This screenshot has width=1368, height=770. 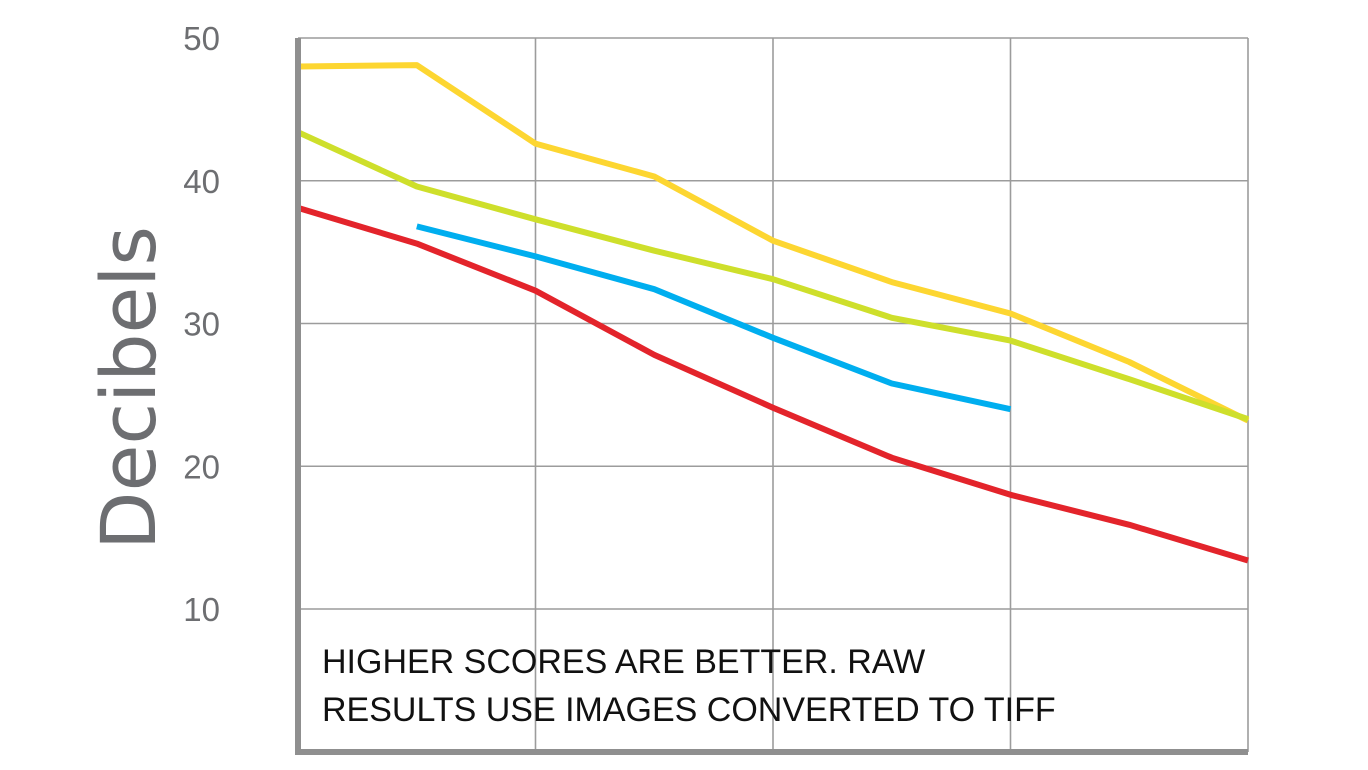 I want to click on y-axis-label: Decibels, so click(x=128, y=388).